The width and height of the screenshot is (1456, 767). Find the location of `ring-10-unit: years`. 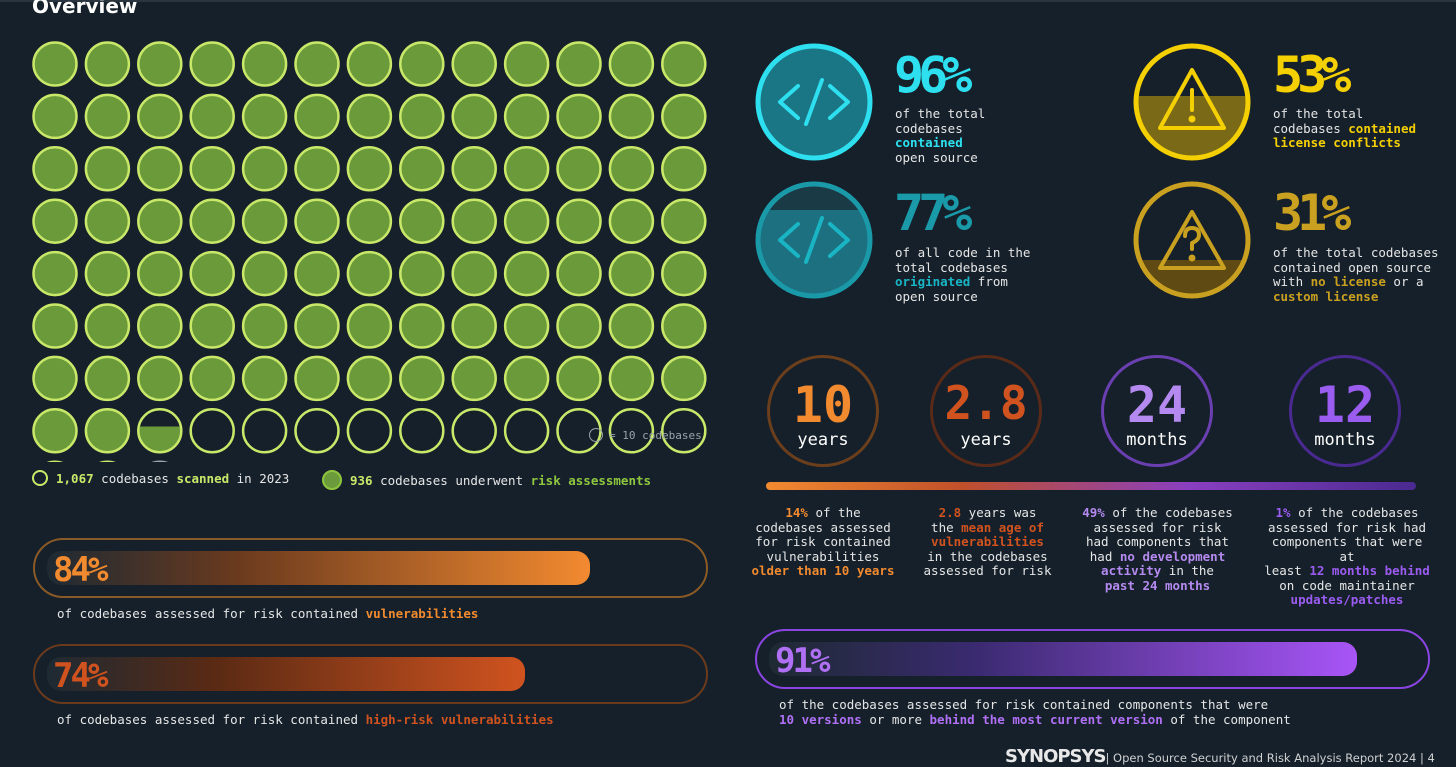

ring-10-unit: years is located at coordinates (823, 440).